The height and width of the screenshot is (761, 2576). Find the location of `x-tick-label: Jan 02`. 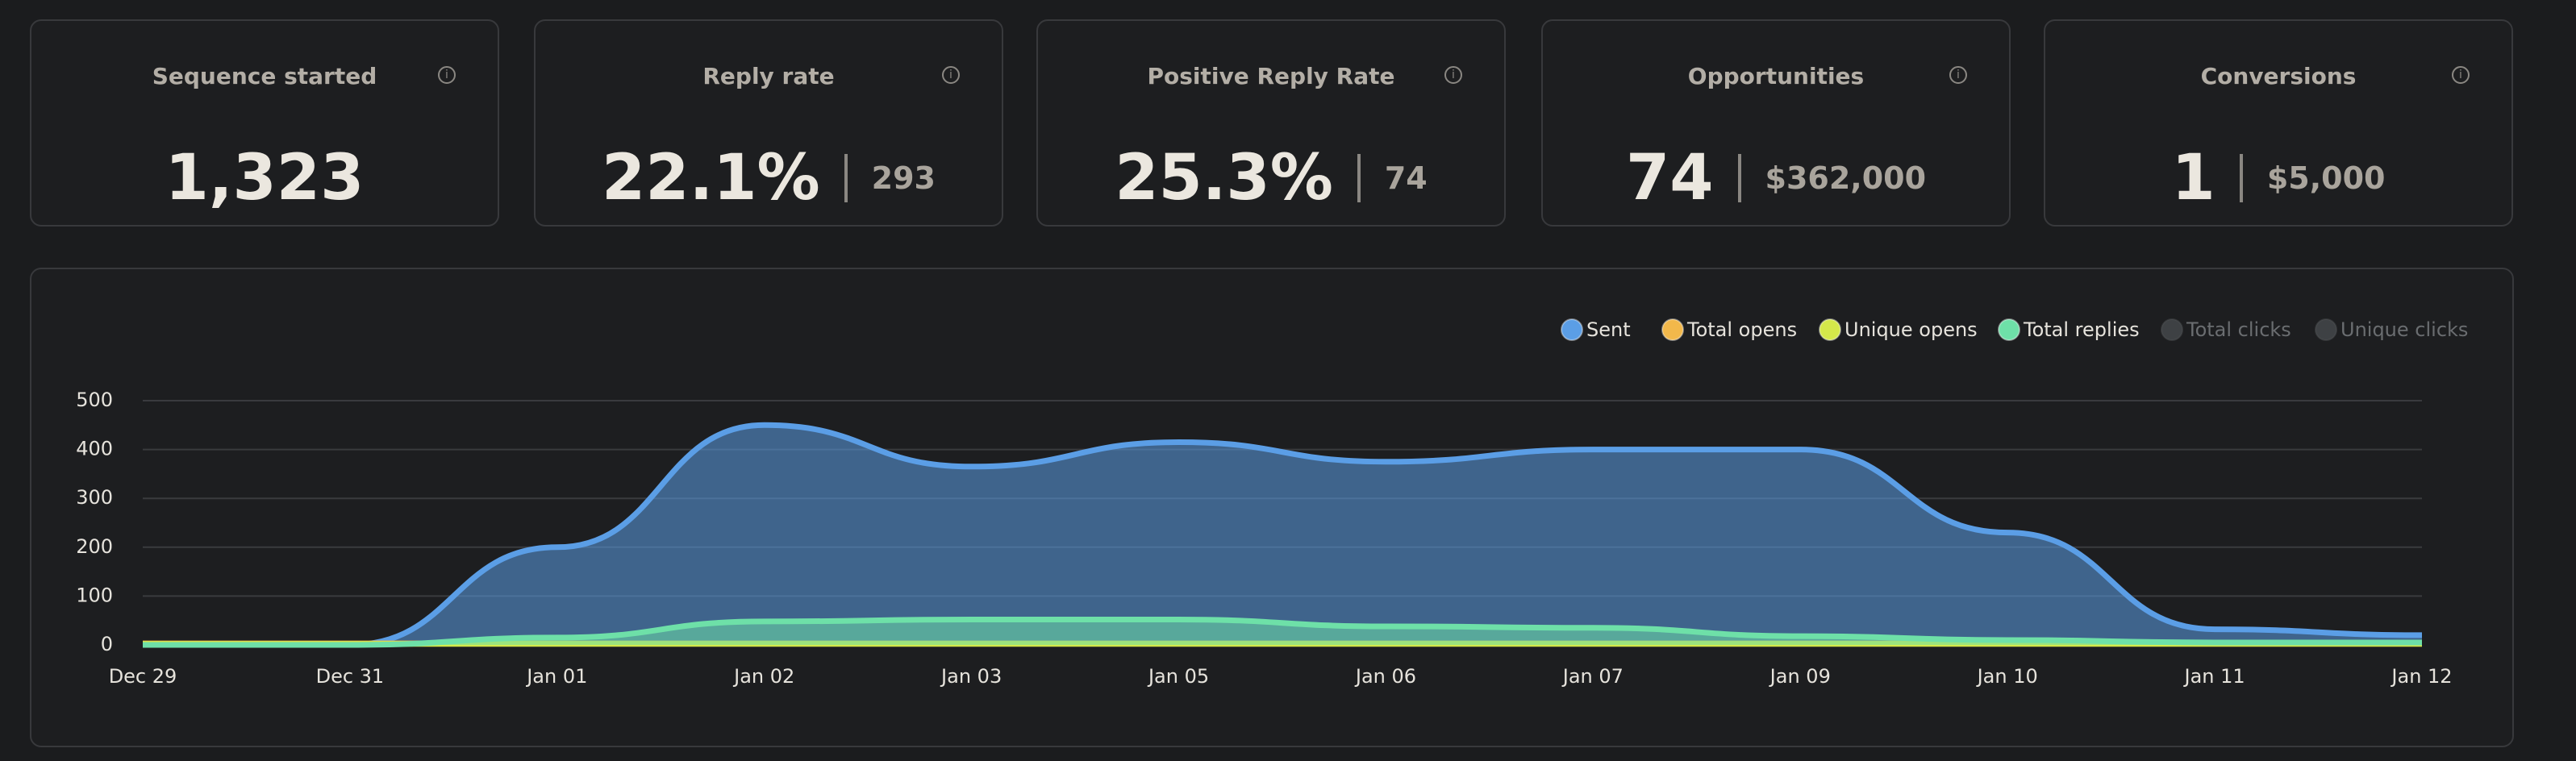

x-tick-label: Jan 02 is located at coordinates (763, 676).